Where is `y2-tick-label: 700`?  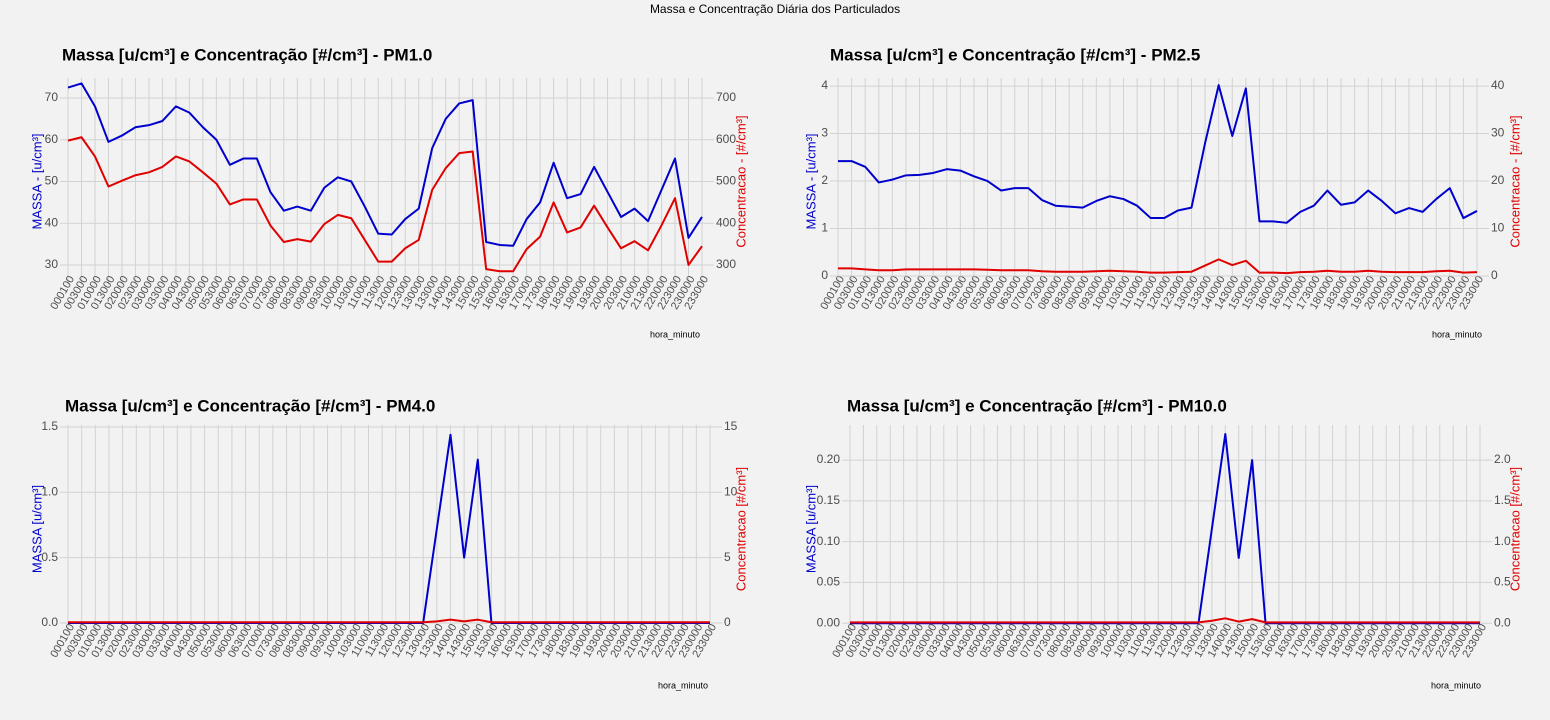 y2-tick-label: 700 is located at coordinates (726, 97).